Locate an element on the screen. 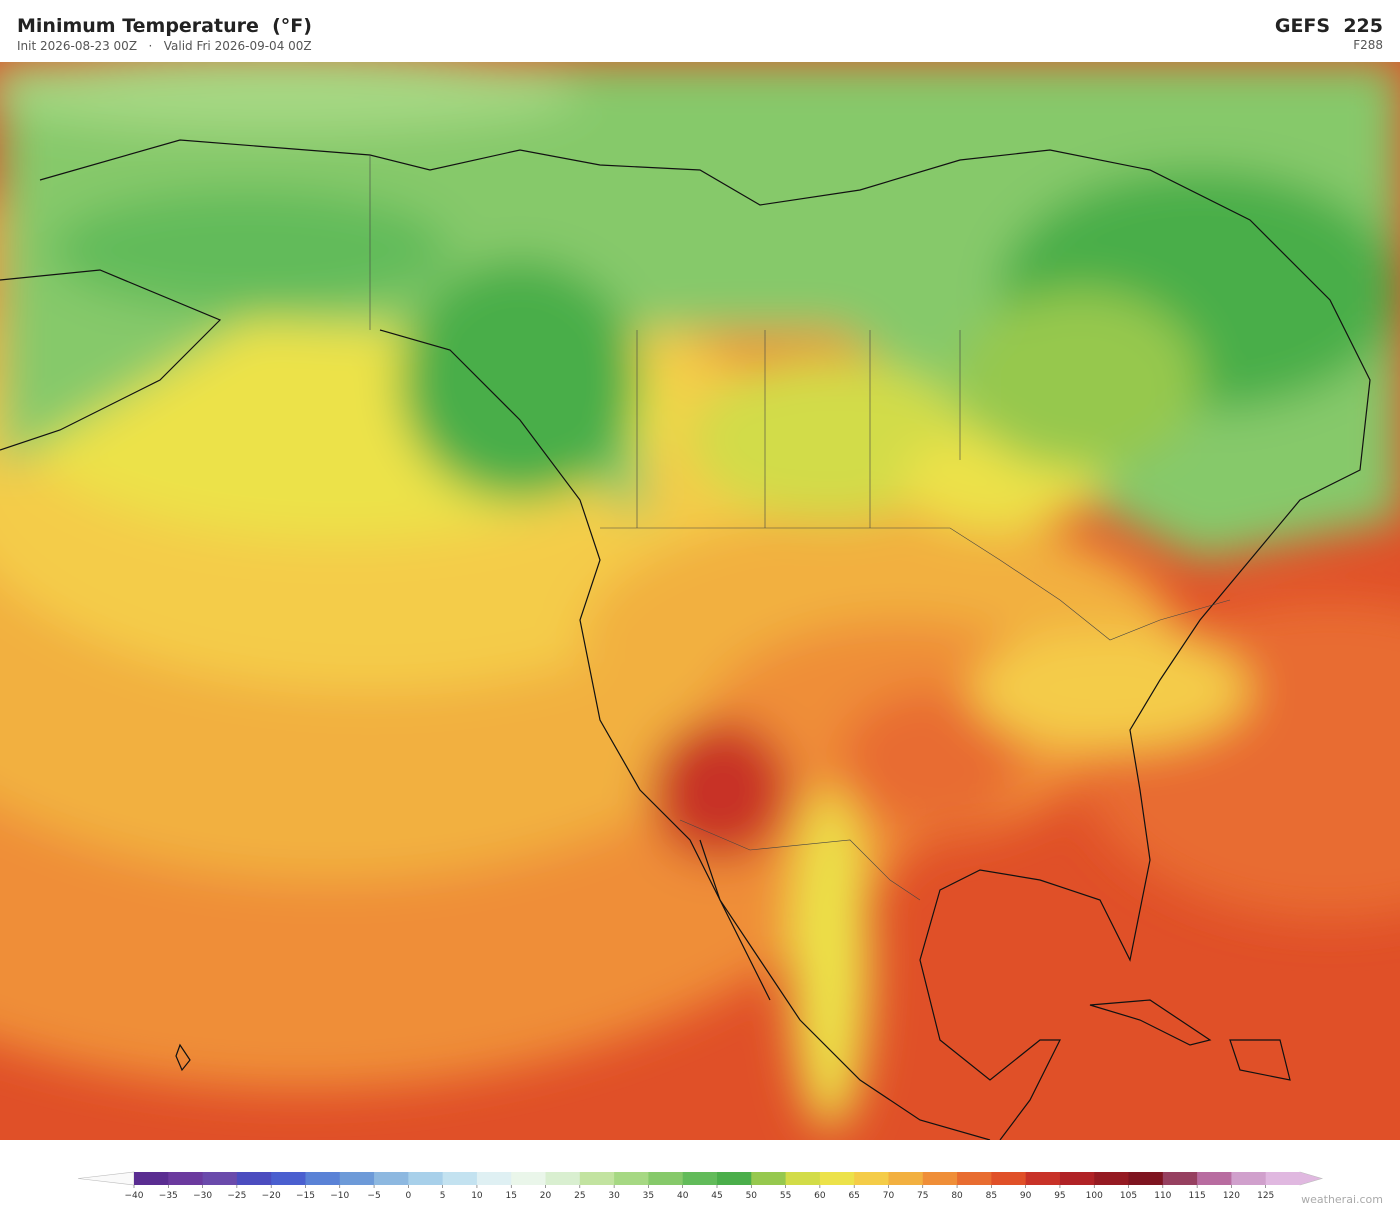 The image size is (1400, 1215). colorbar-tick-label: 85 is located at coordinates (991, 1195).